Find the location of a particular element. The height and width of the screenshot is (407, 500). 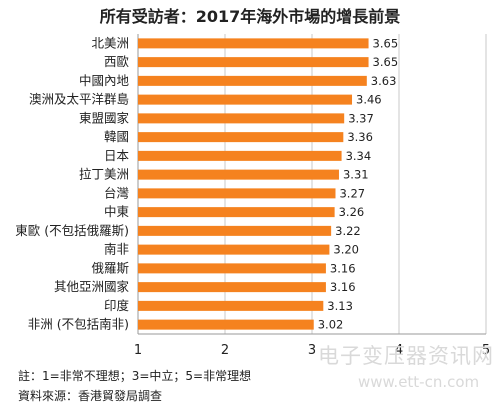

bar-value-label: 3.37 is located at coordinates (361, 118).